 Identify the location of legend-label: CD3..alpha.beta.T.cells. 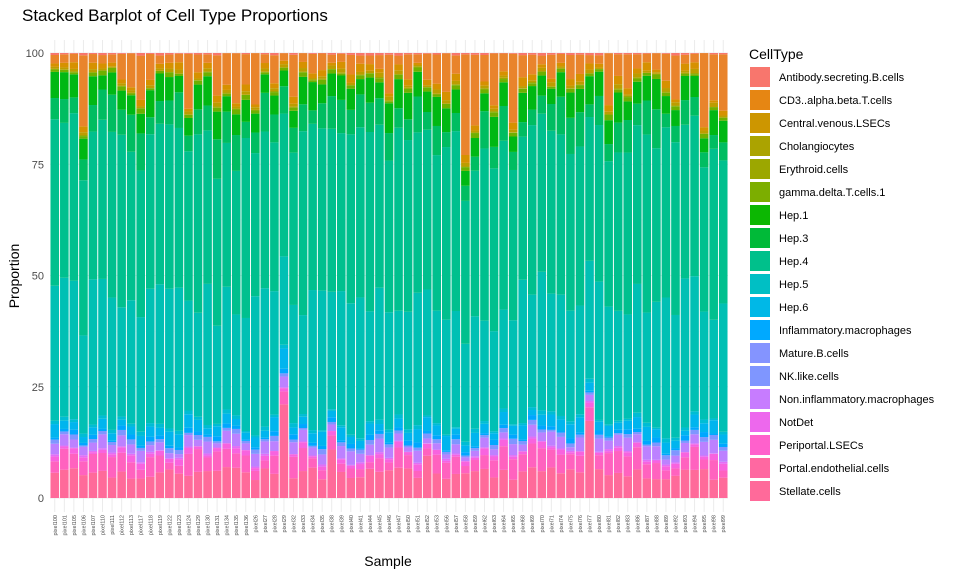
(836, 101).